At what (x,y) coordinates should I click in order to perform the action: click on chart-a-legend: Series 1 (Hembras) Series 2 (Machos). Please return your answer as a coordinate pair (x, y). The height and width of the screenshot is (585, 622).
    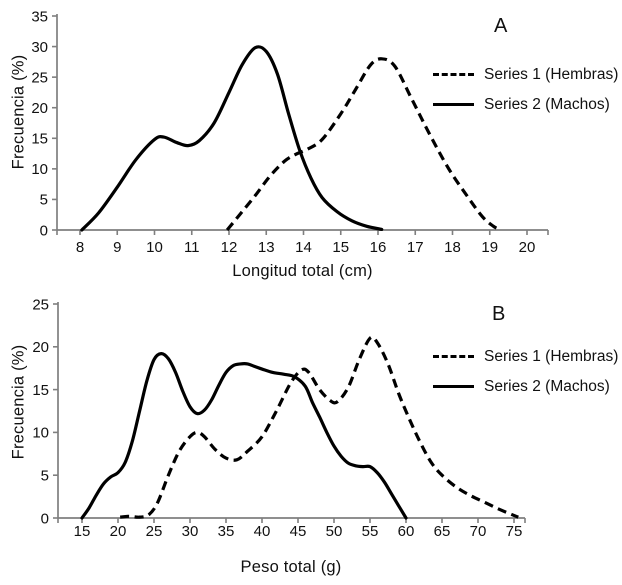
    Looking at the image, I should click on (525, 89).